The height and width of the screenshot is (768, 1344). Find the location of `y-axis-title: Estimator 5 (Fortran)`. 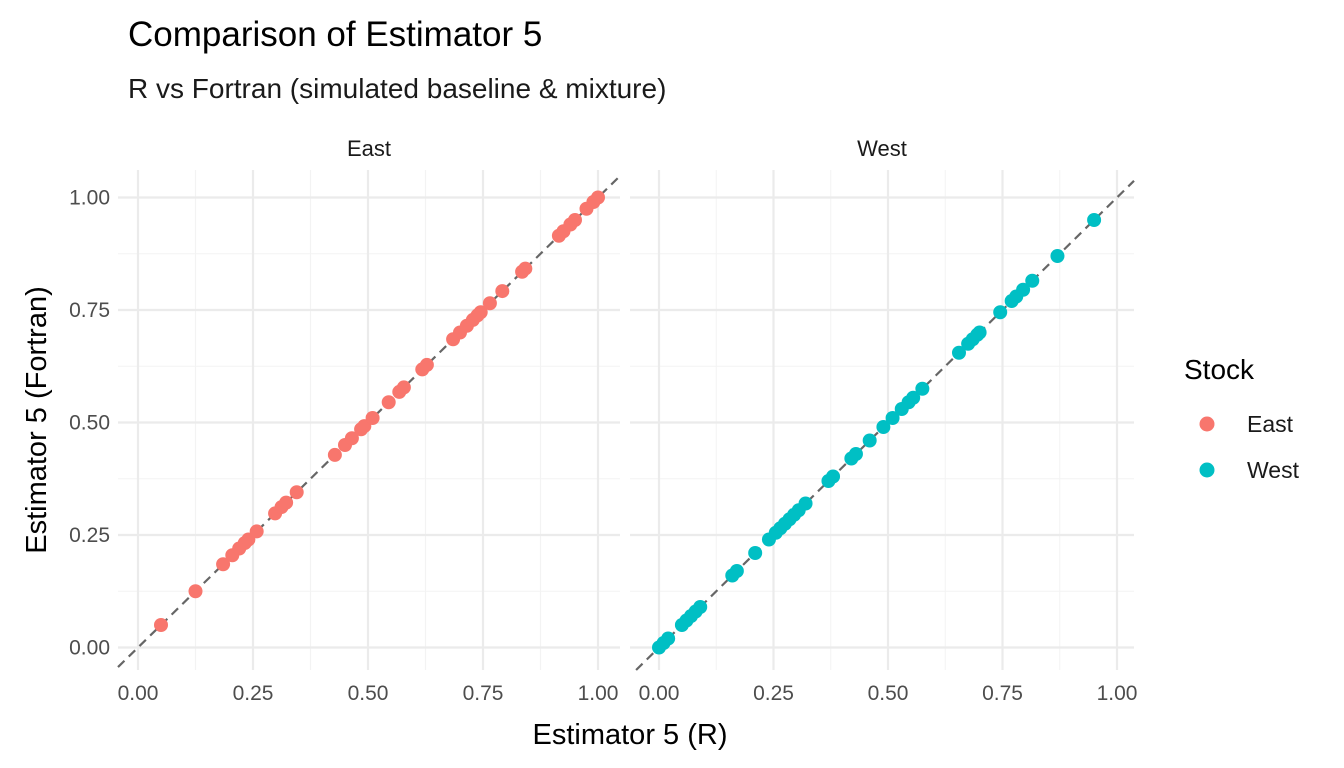

y-axis-title: Estimator 5 (Fortran) is located at coordinates (37, 420).